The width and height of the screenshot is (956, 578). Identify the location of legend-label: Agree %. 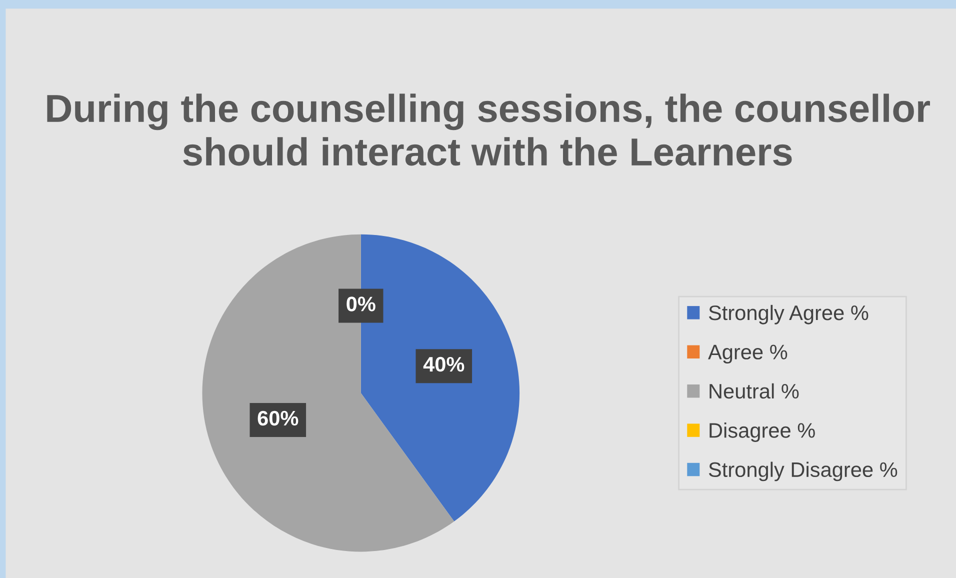
(748, 354).